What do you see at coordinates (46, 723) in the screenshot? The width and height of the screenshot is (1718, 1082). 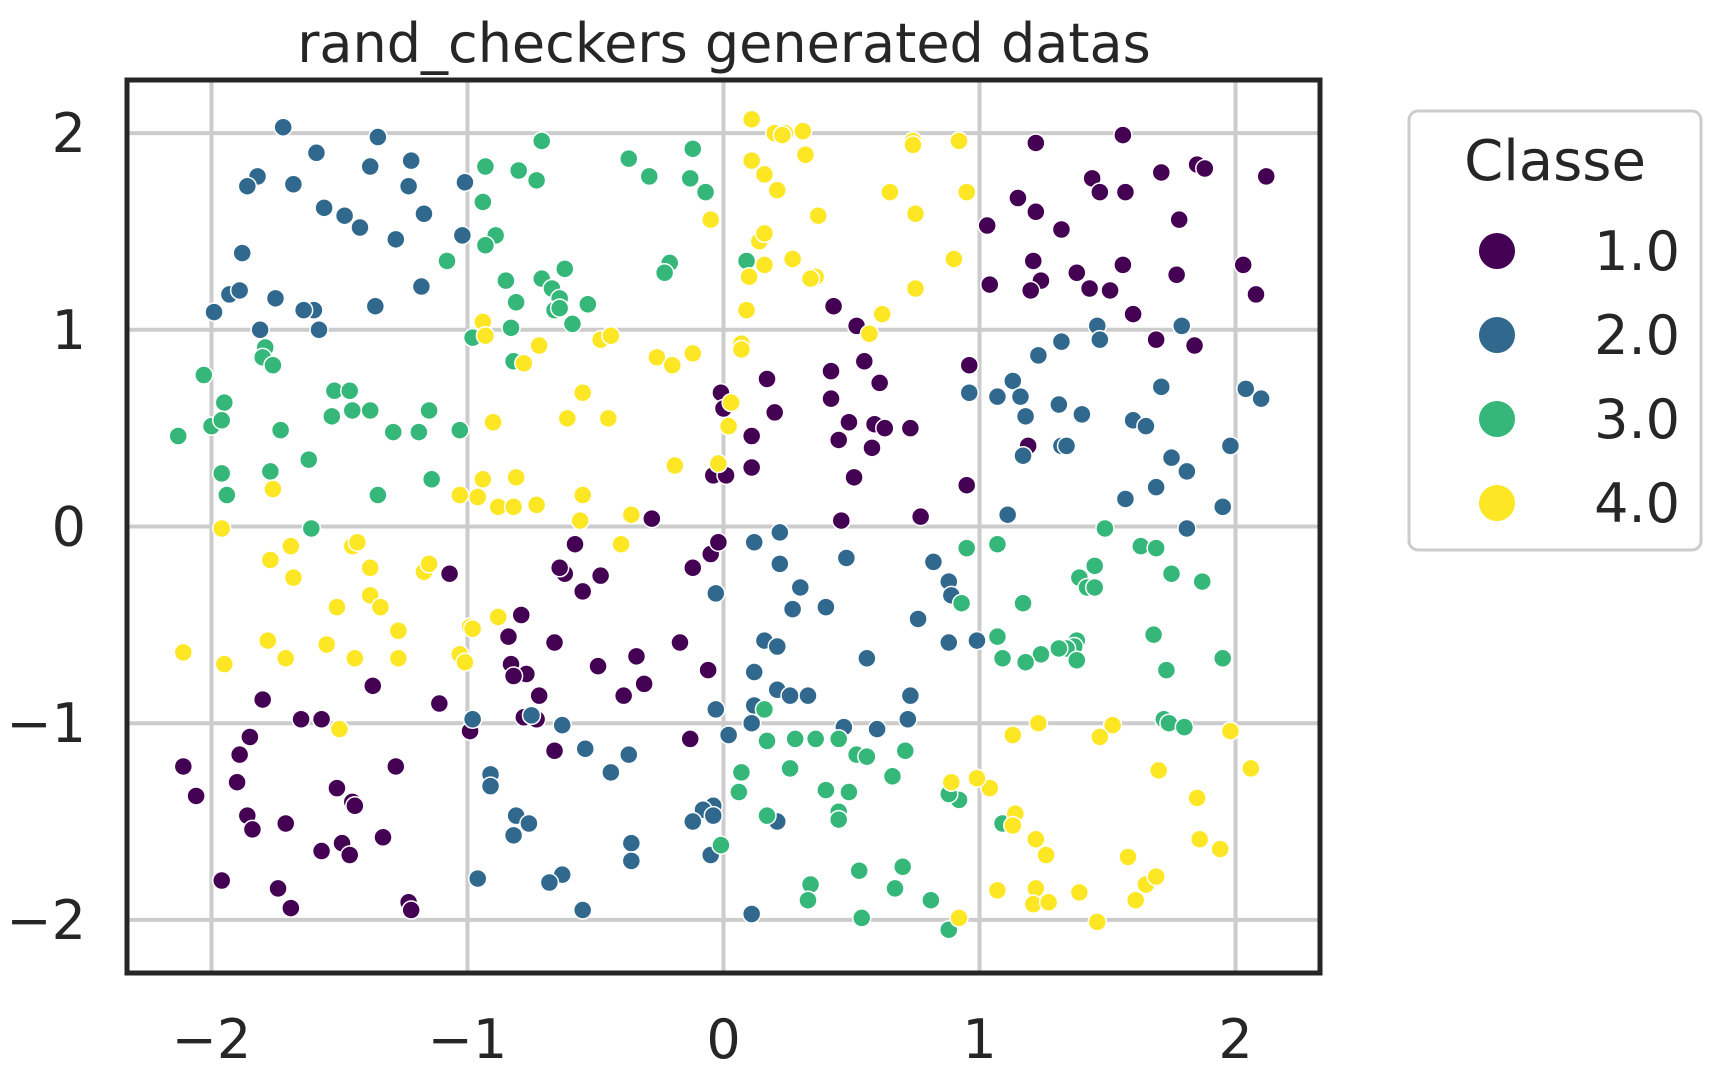 I see `y-tick-label: −1` at bounding box center [46, 723].